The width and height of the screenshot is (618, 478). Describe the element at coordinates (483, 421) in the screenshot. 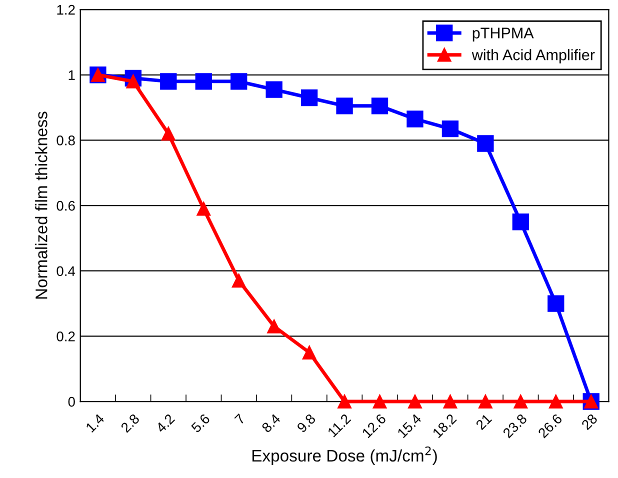

I see `x-tick-label: 21` at that location.